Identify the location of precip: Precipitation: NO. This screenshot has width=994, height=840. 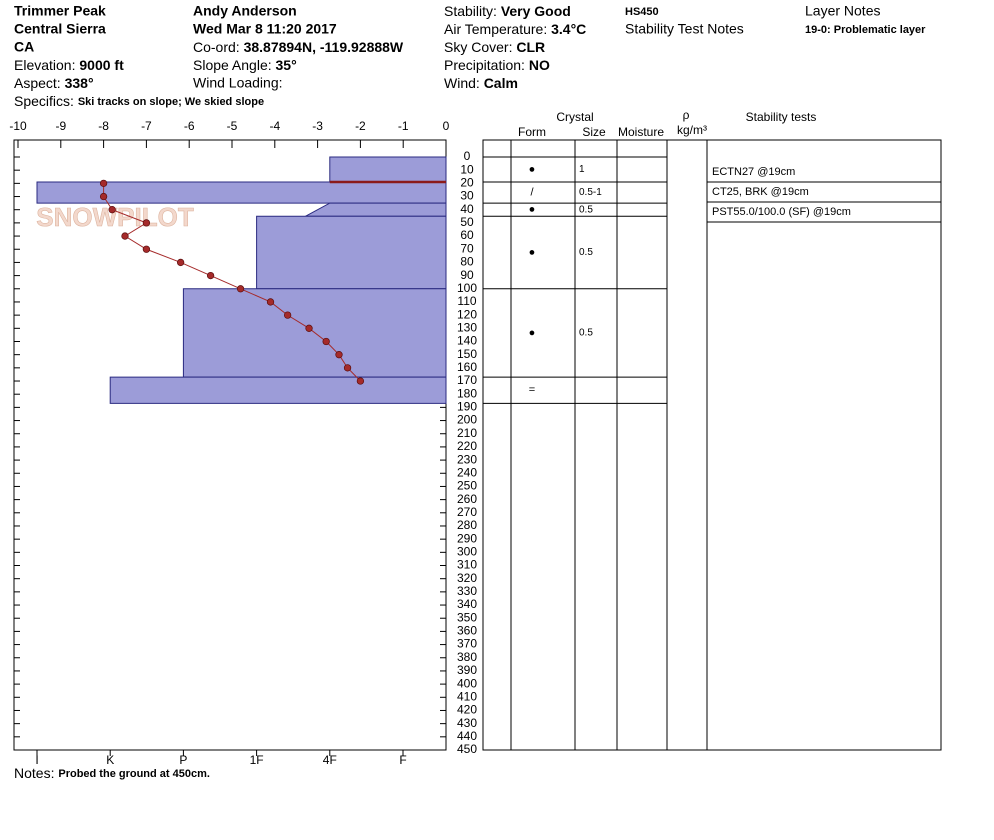
(497, 65).